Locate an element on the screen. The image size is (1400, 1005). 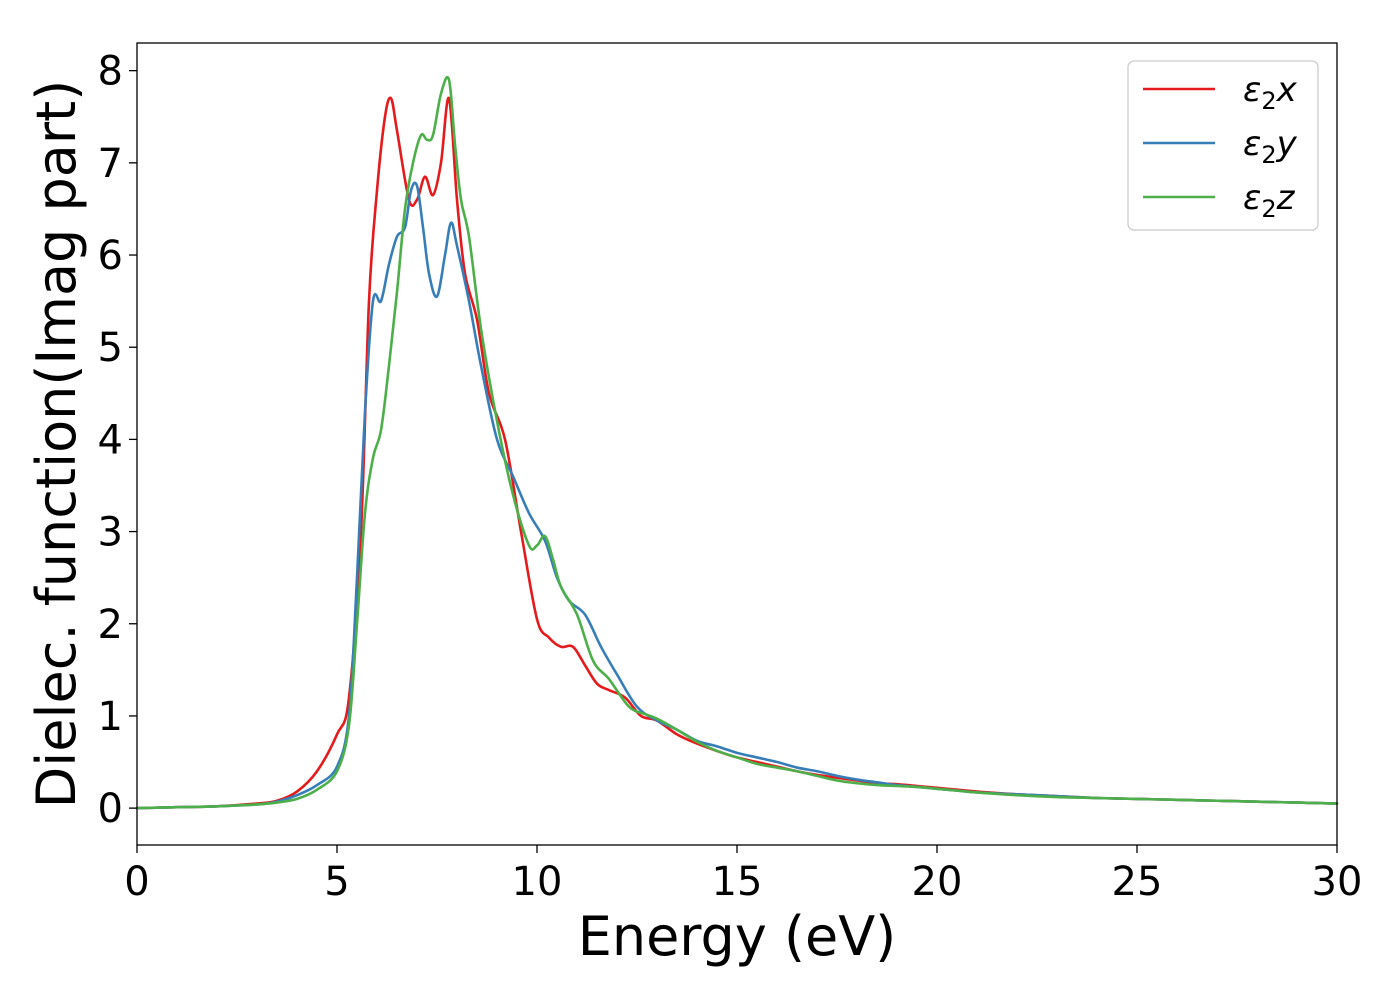
x-axis-ticks: 0 5 10 15 20 25 30 is located at coordinates (743, 875).